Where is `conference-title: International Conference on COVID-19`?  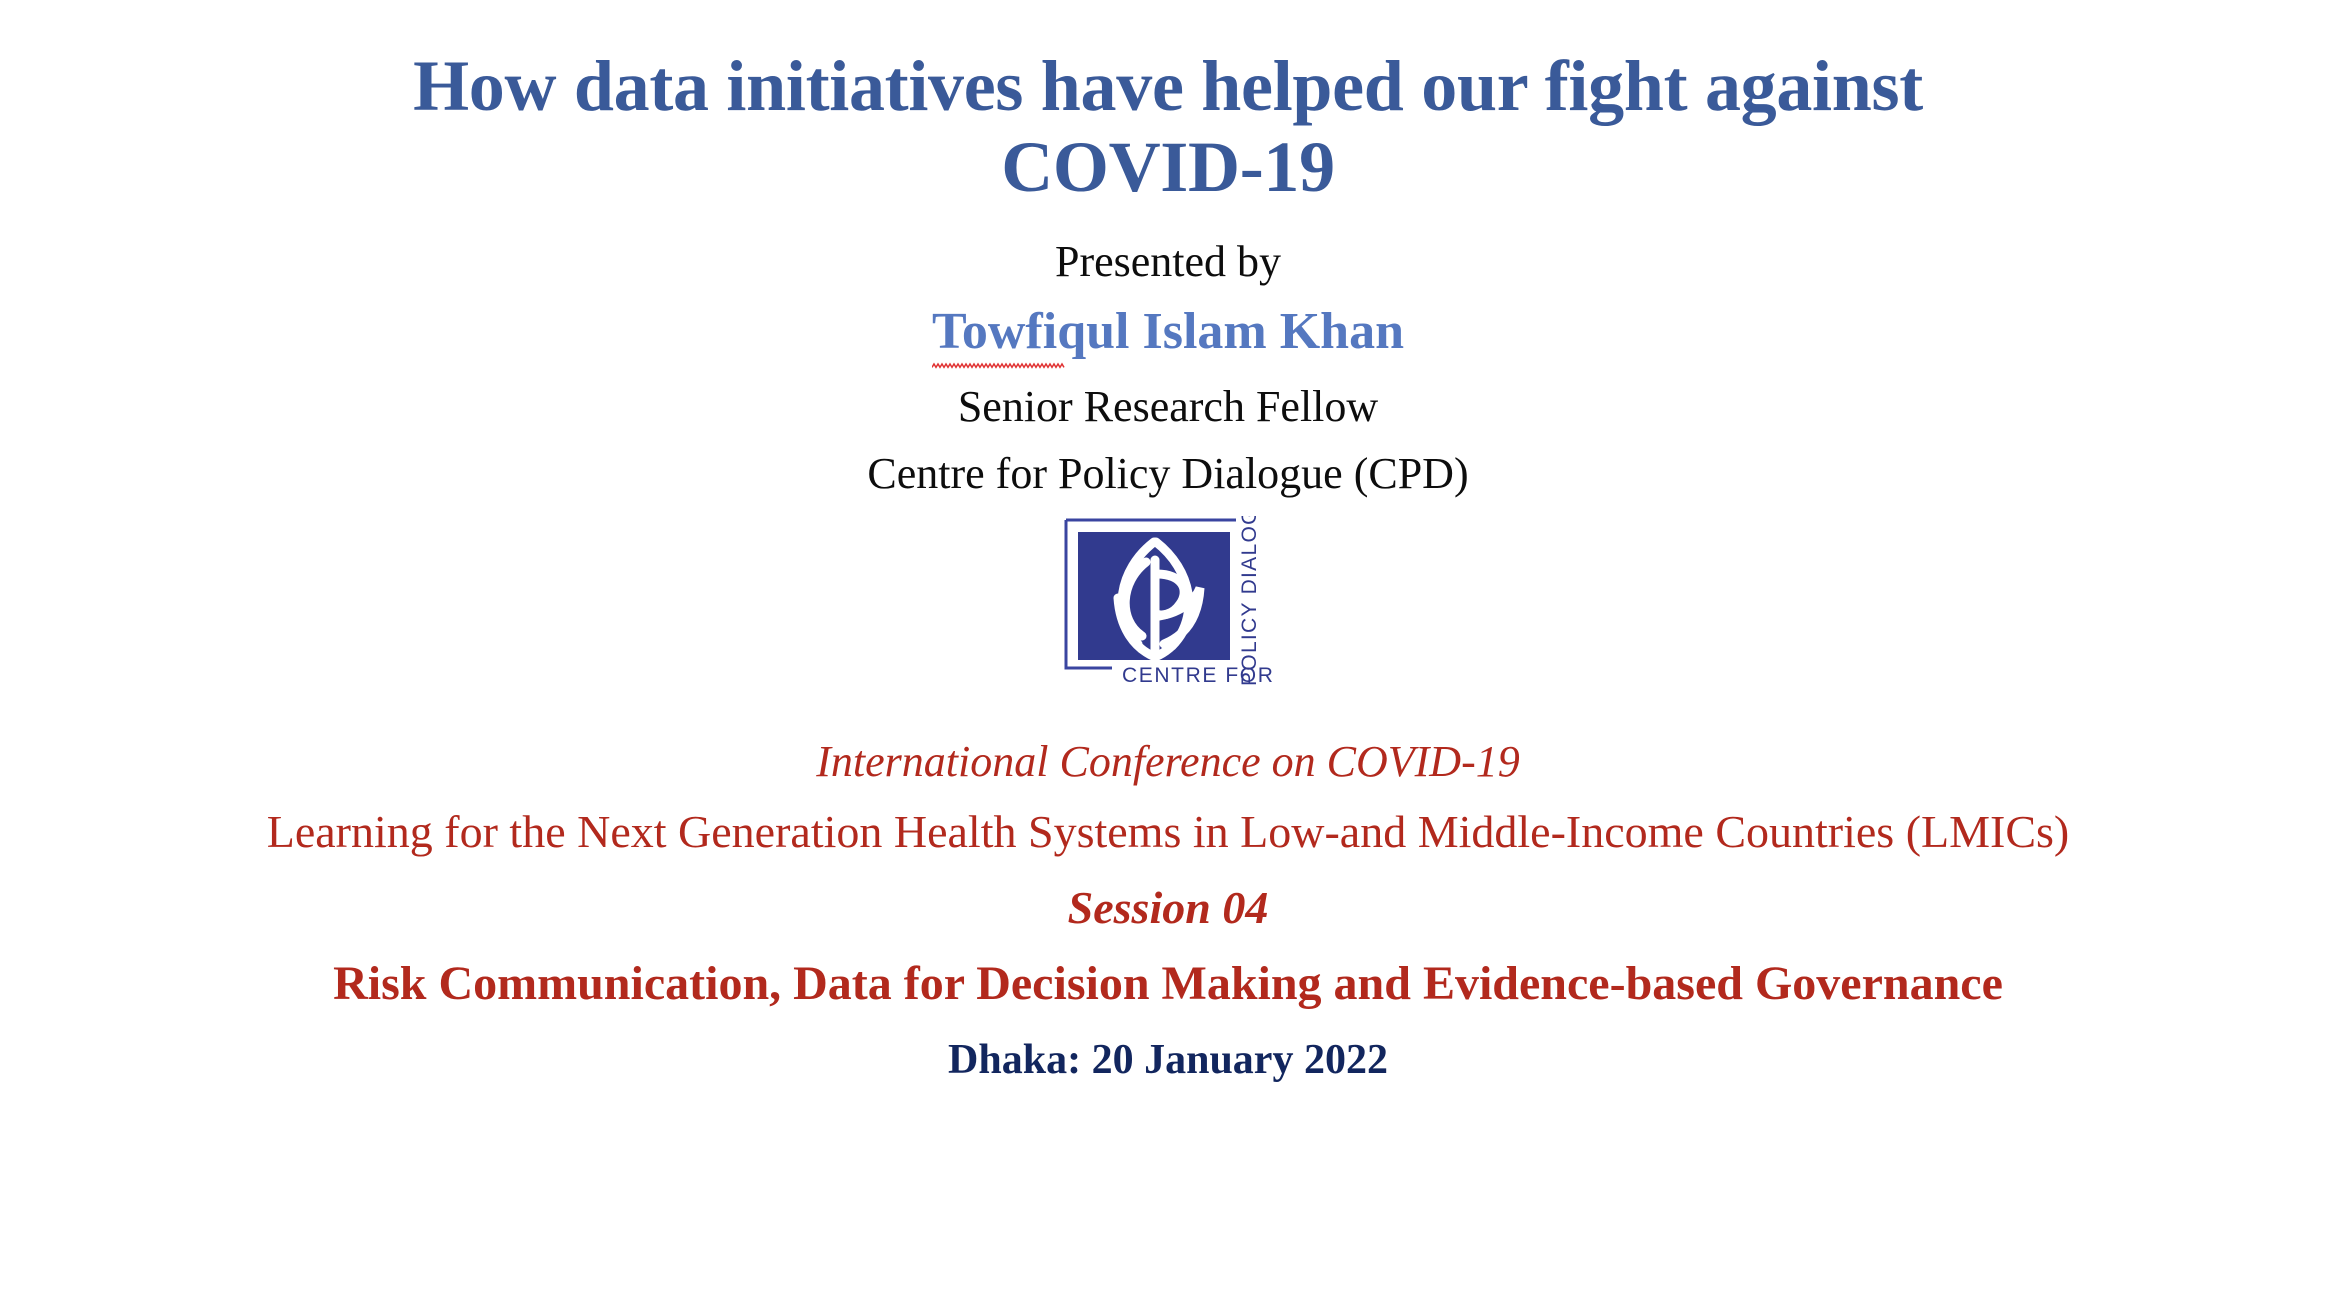 conference-title: International Conference on COVID-19 is located at coordinates (1168, 762).